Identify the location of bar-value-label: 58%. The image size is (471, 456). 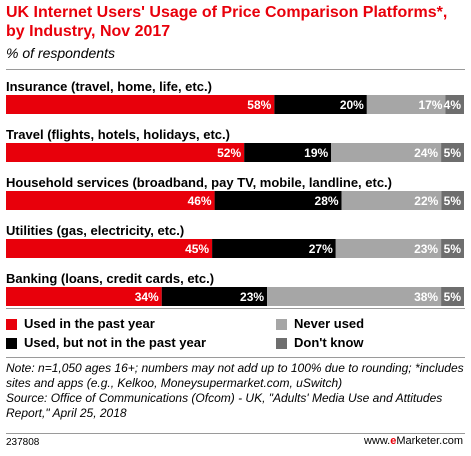
(259, 105).